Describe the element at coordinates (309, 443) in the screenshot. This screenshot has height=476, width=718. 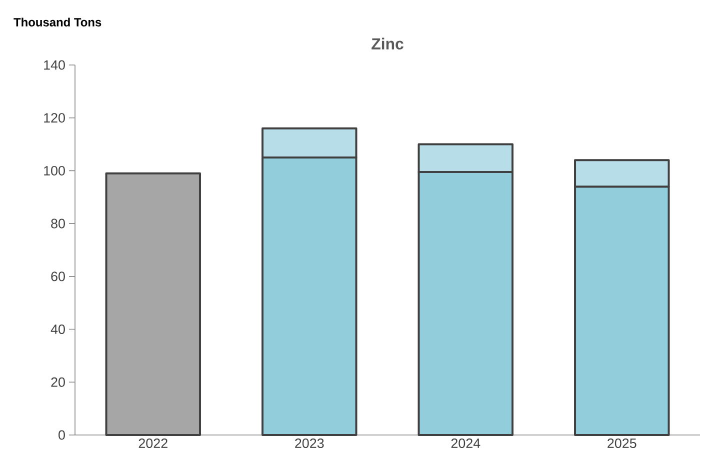
I see `x-tick-label: 2023` at that location.